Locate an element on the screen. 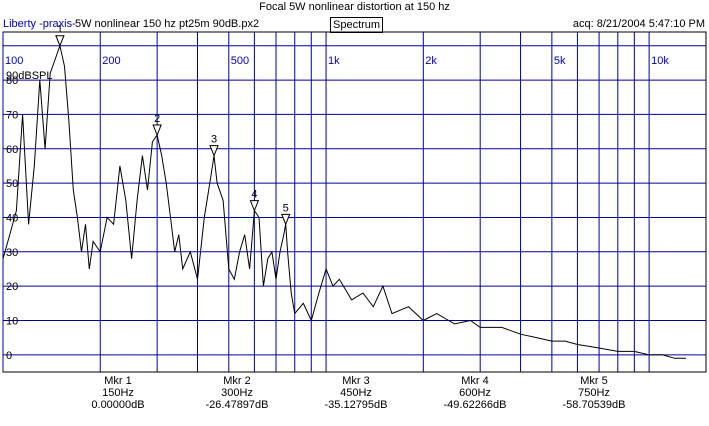 The height and width of the screenshot is (426, 709). x-tick-label: 2k is located at coordinates (431, 61).